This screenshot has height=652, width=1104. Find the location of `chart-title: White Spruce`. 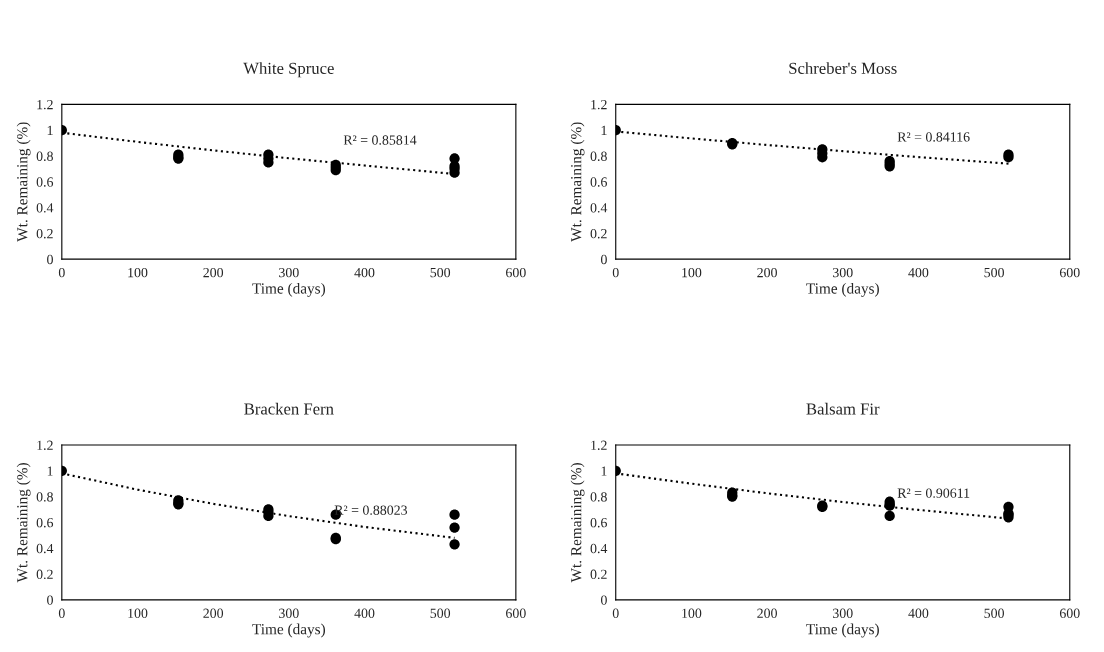

chart-title: White Spruce is located at coordinates (288, 70).